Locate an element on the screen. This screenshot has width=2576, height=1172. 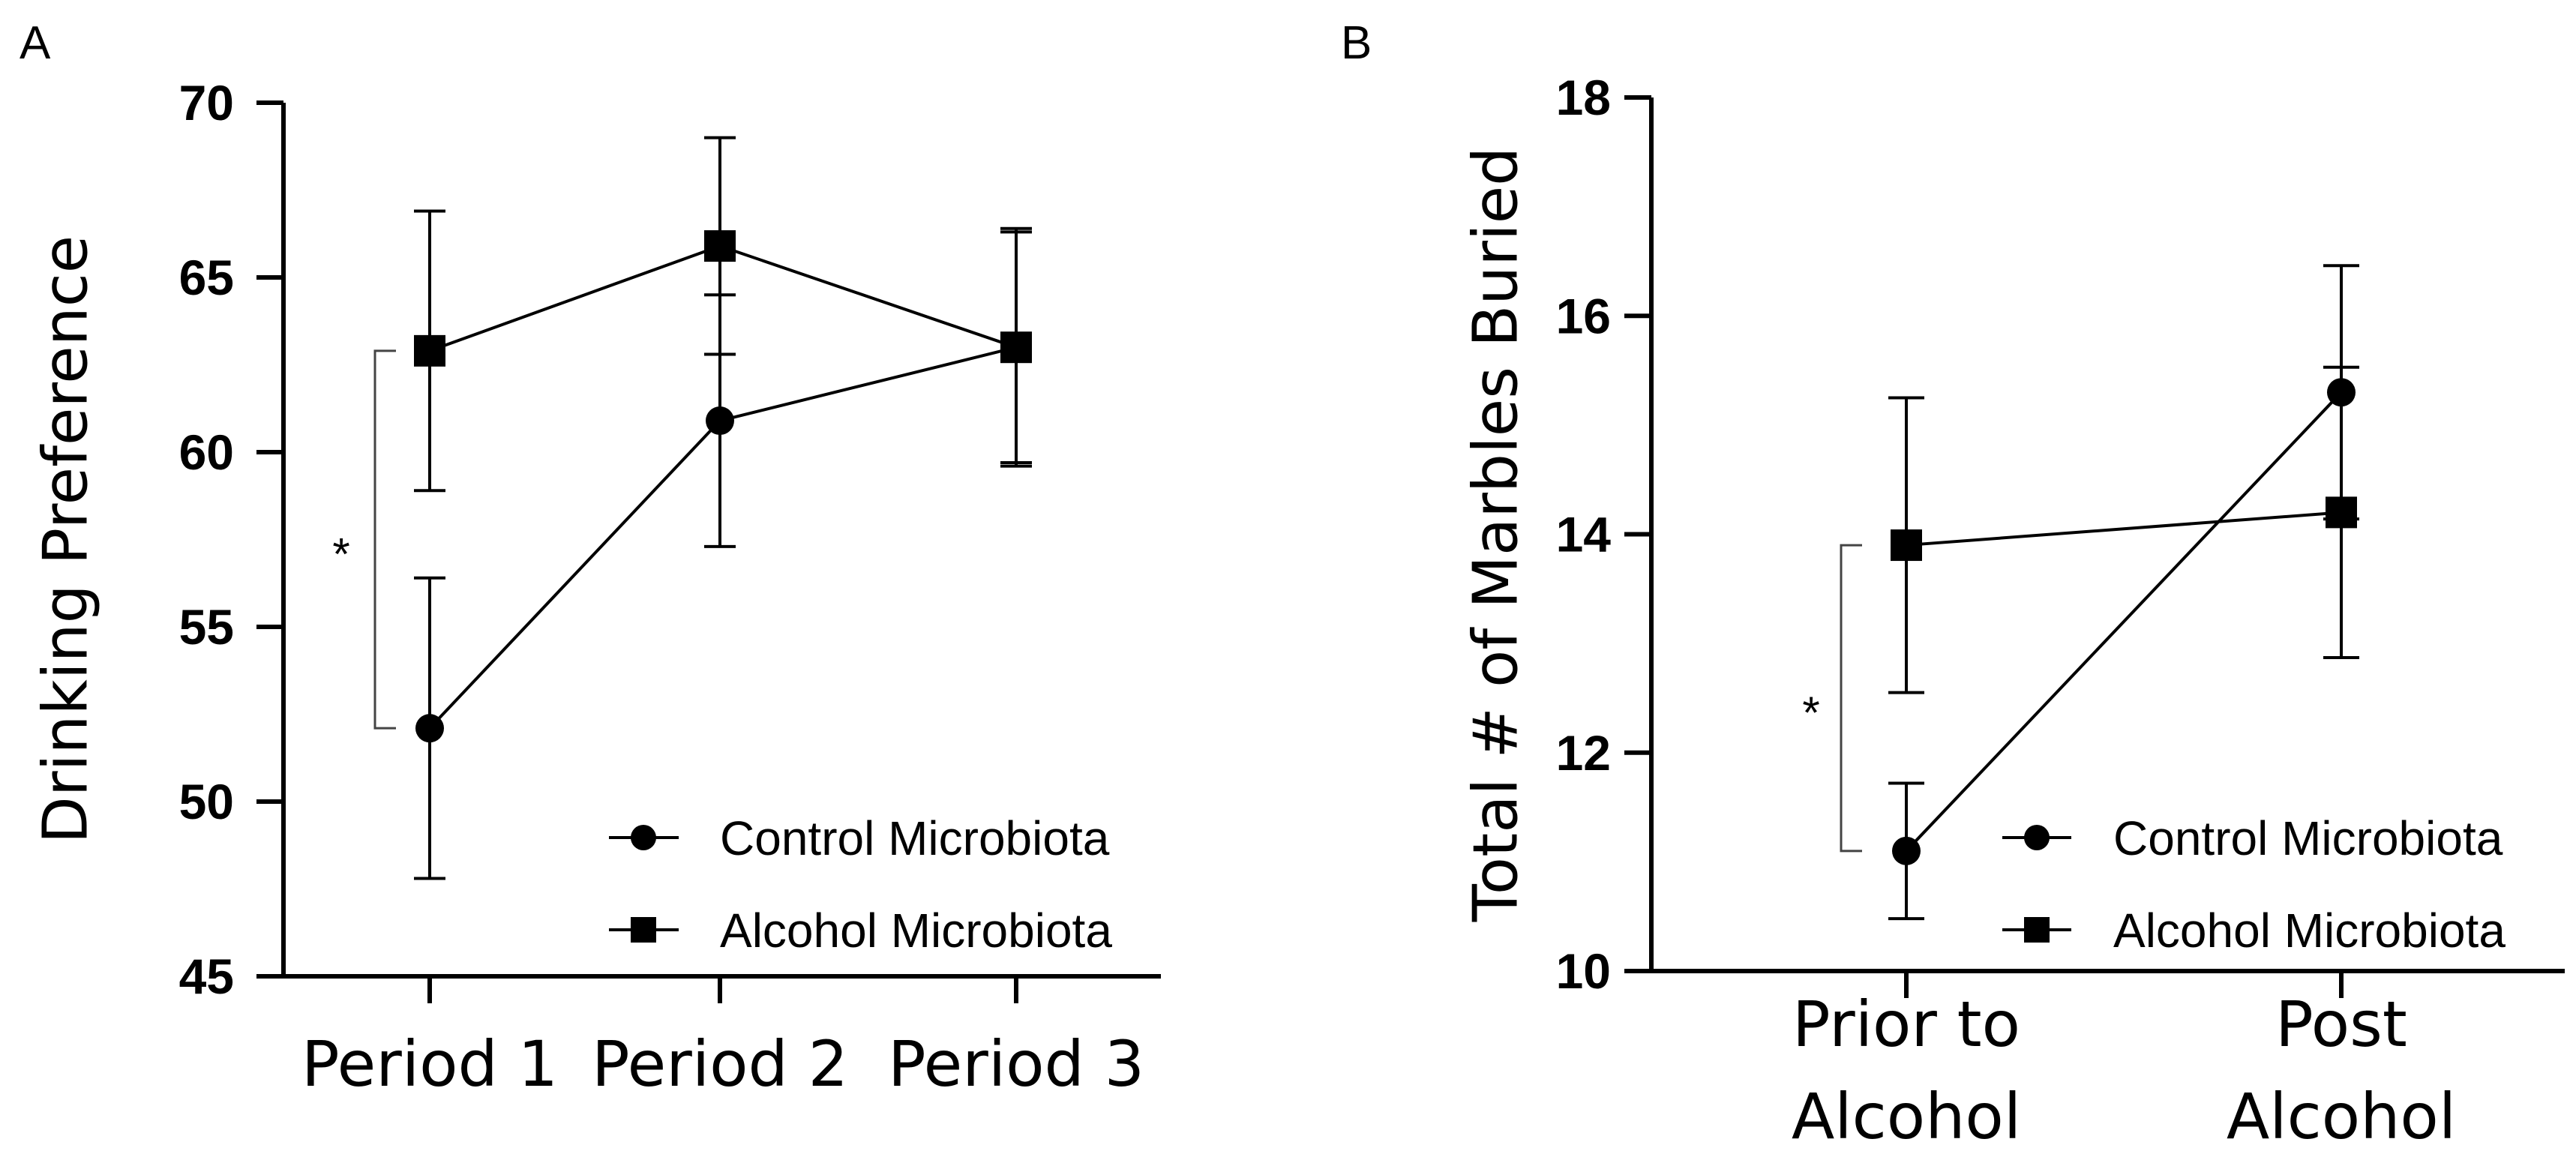
panel-letter: A is located at coordinates (35, 43).